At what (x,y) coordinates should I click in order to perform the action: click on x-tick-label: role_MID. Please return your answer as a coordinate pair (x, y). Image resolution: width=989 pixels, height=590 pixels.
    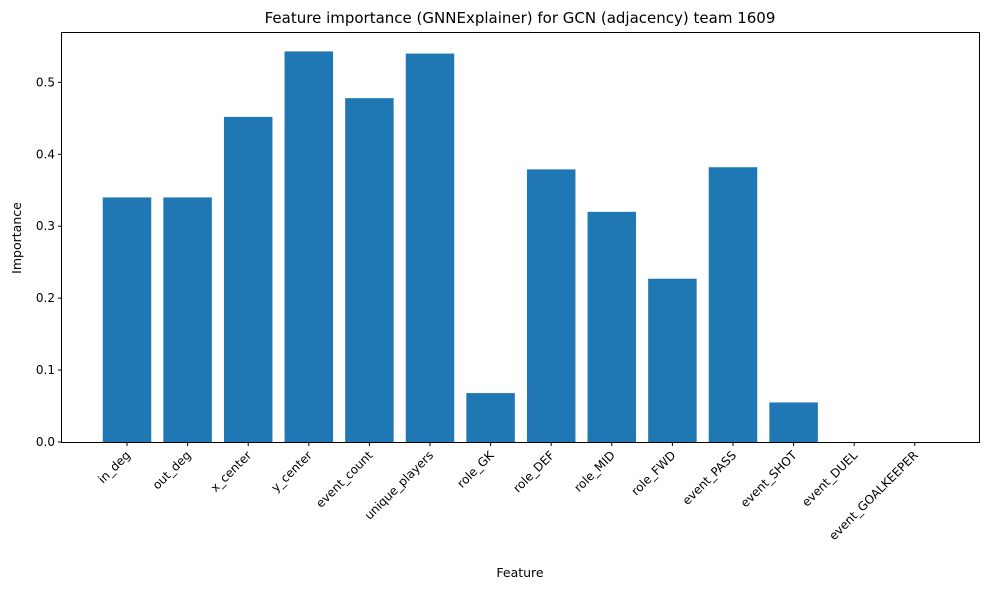
    Looking at the image, I should click on (594, 471).